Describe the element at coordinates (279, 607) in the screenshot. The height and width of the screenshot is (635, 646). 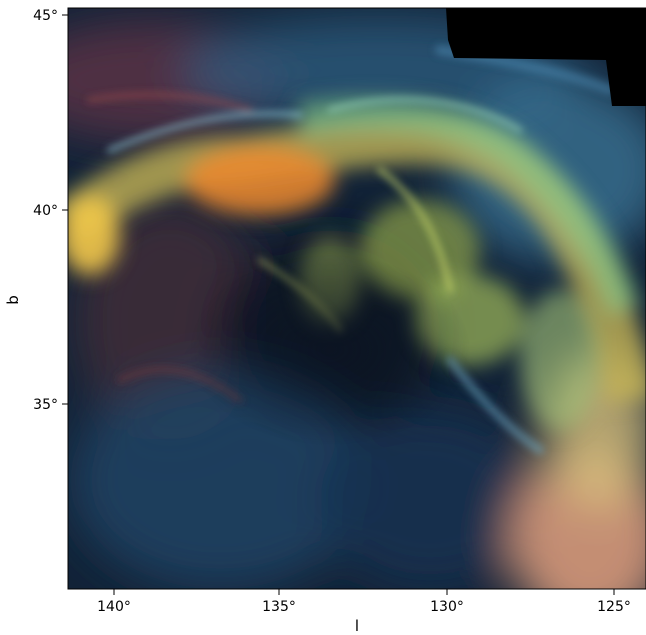
I see `x-tick-label: 135°` at that location.